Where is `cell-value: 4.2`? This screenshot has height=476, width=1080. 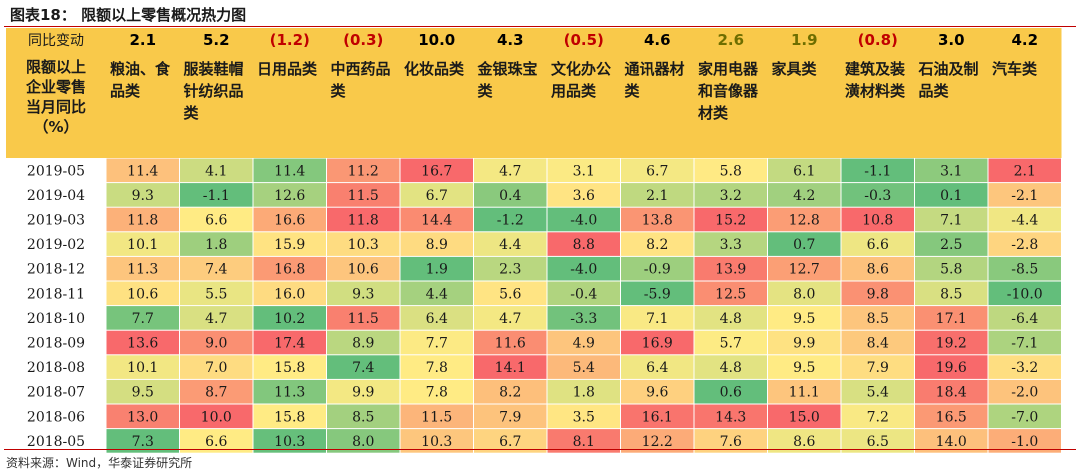 cell-value: 4.2 is located at coordinates (804, 196).